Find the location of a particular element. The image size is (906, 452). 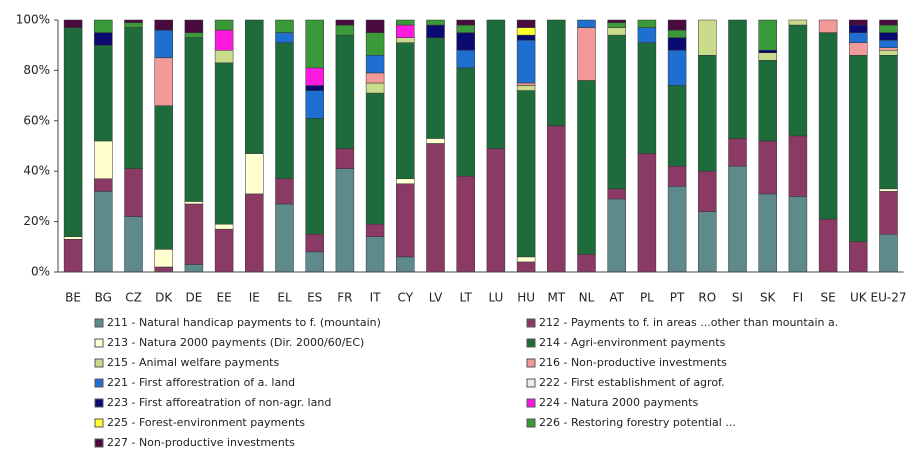

x-tick-label: BE is located at coordinates (73, 298).